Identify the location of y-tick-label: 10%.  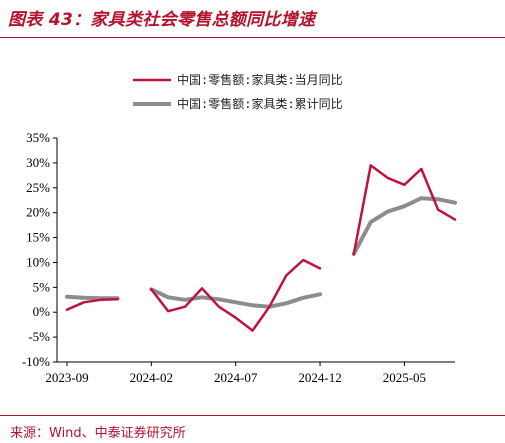
(38, 261).